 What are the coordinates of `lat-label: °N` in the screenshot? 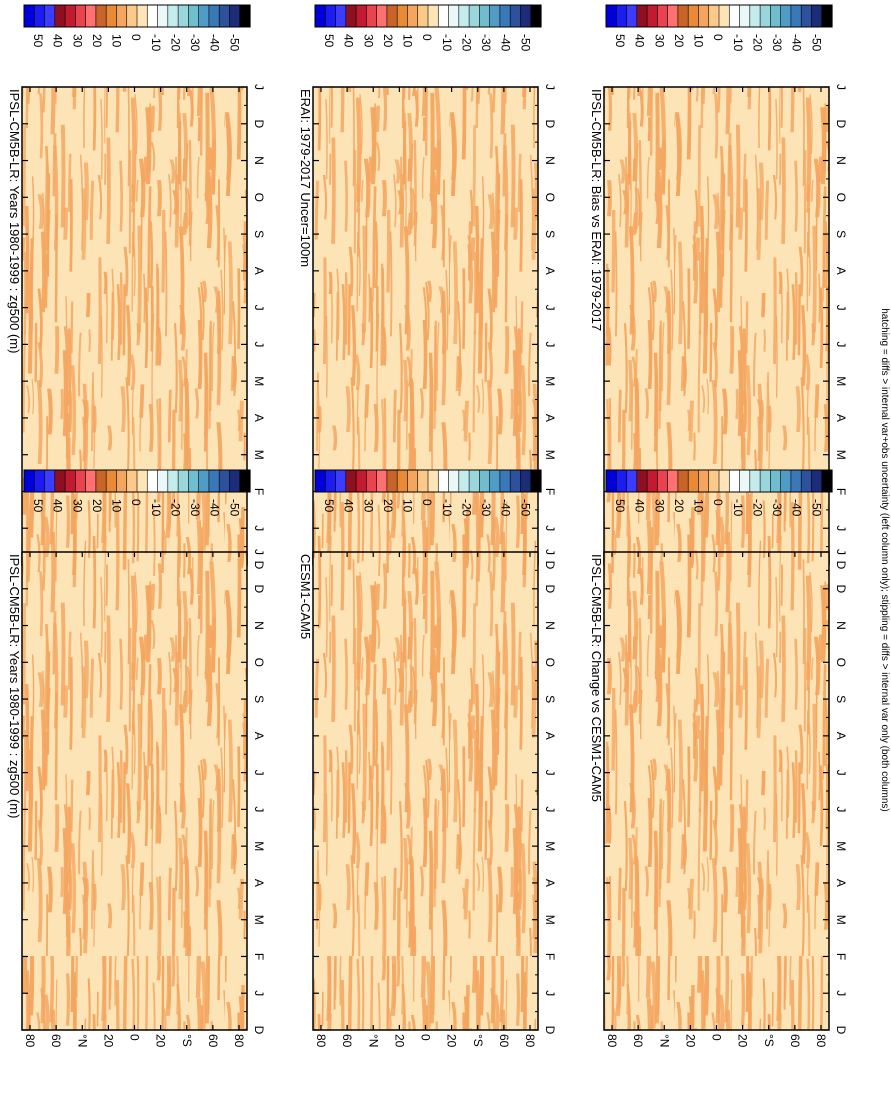 It's located at (373, 1040).